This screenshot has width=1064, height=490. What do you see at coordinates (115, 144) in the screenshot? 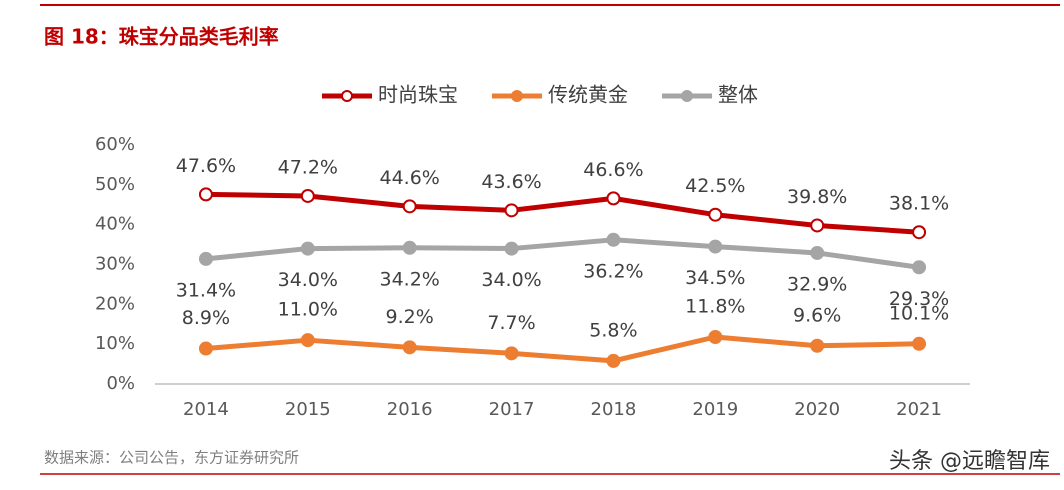
I see `y-tick-label: 60%` at bounding box center [115, 144].